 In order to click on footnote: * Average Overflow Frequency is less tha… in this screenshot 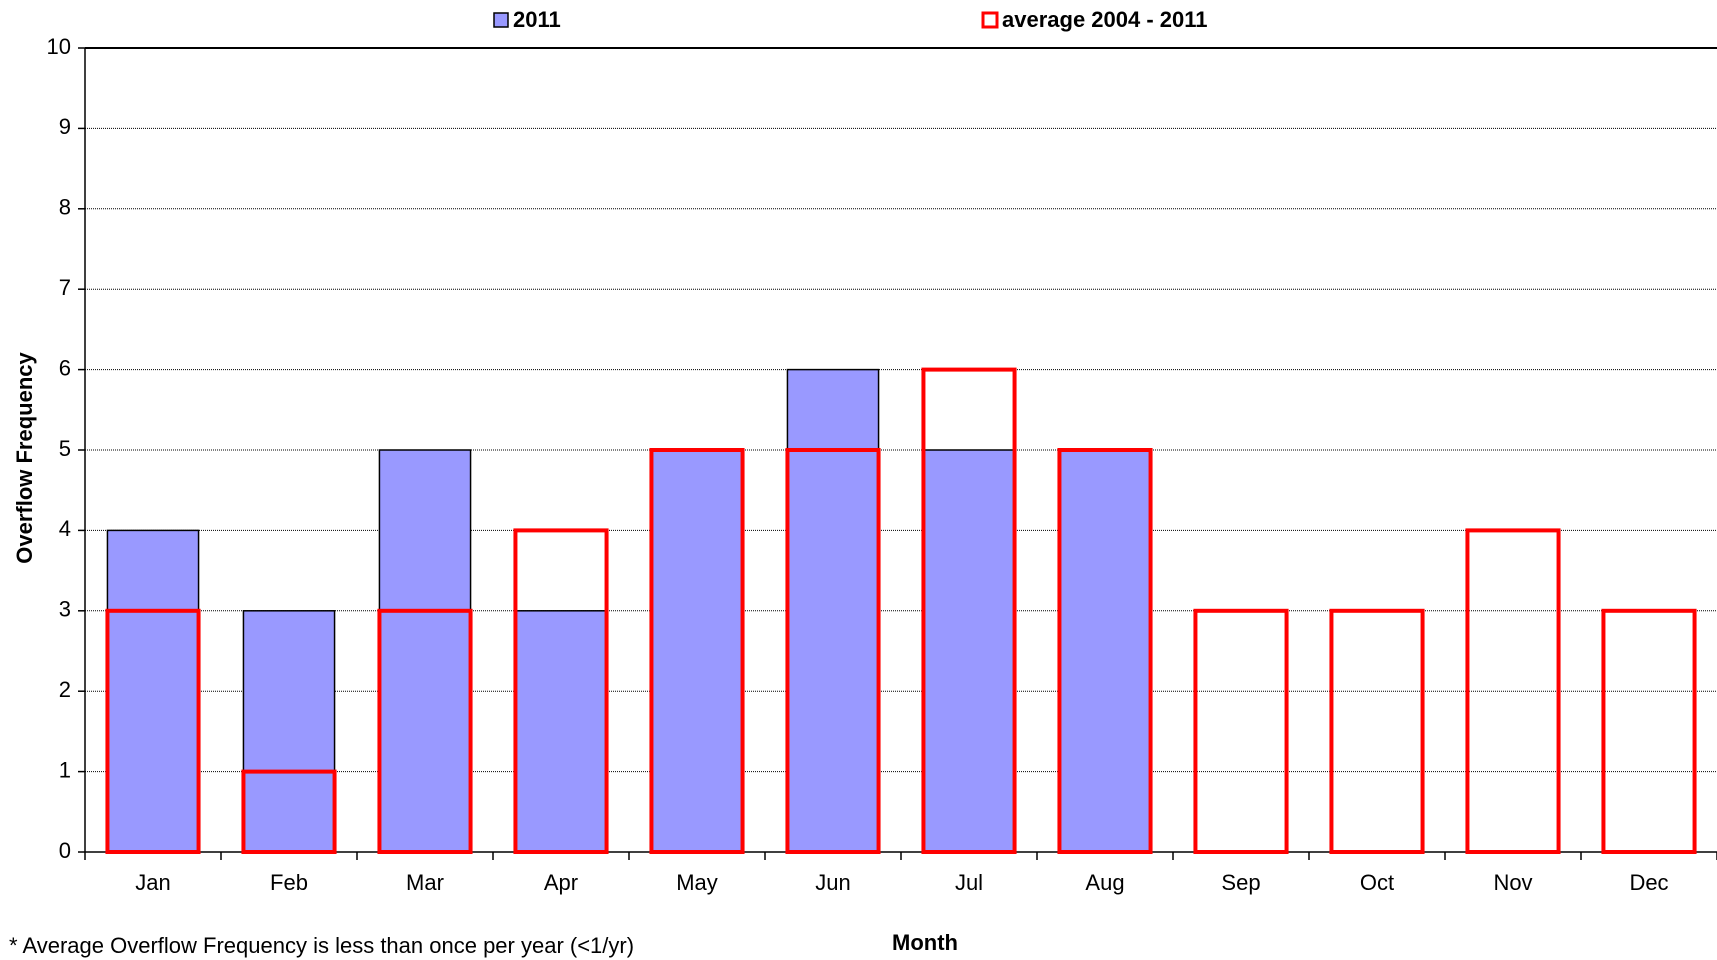, I will do `click(321, 945)`.